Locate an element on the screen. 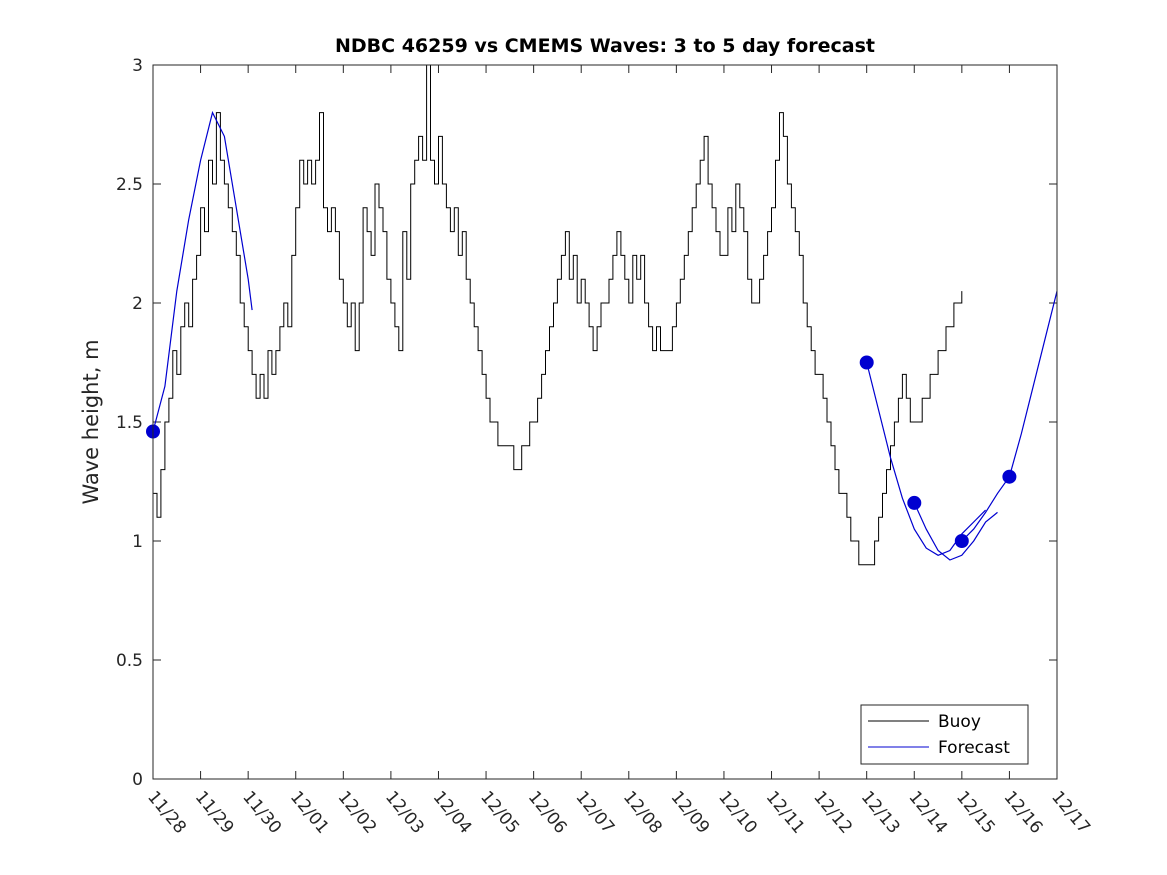  legend-box is located at coordinates (944, 734).